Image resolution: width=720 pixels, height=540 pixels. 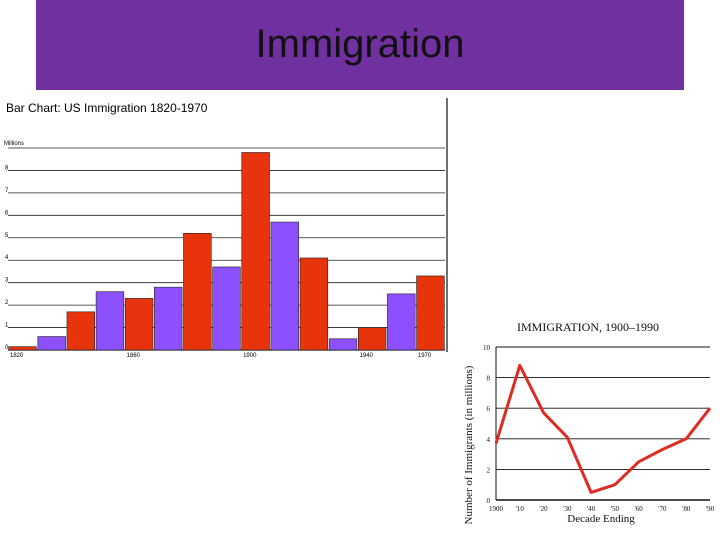 I want to click on line-x-tick-label: '40, so click(x=591, y=509).